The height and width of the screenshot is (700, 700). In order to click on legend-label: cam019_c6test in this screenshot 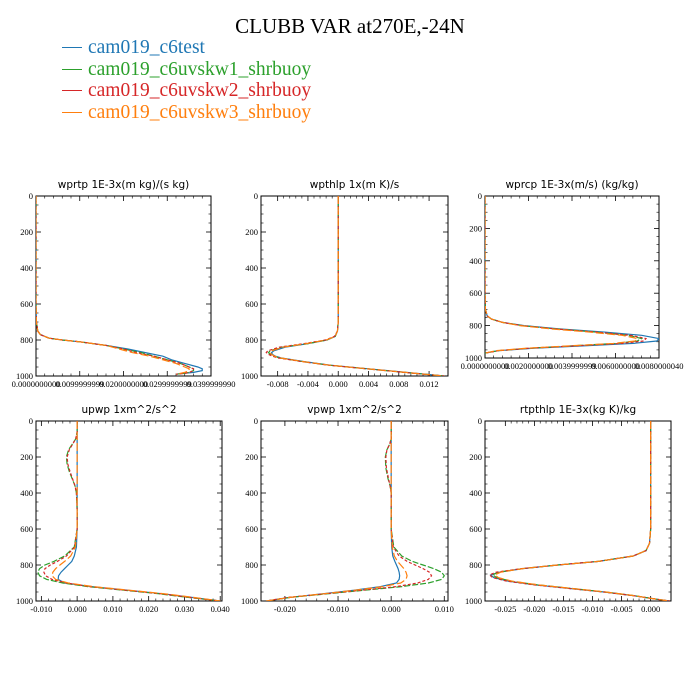, I will do `click(146, 47)`.